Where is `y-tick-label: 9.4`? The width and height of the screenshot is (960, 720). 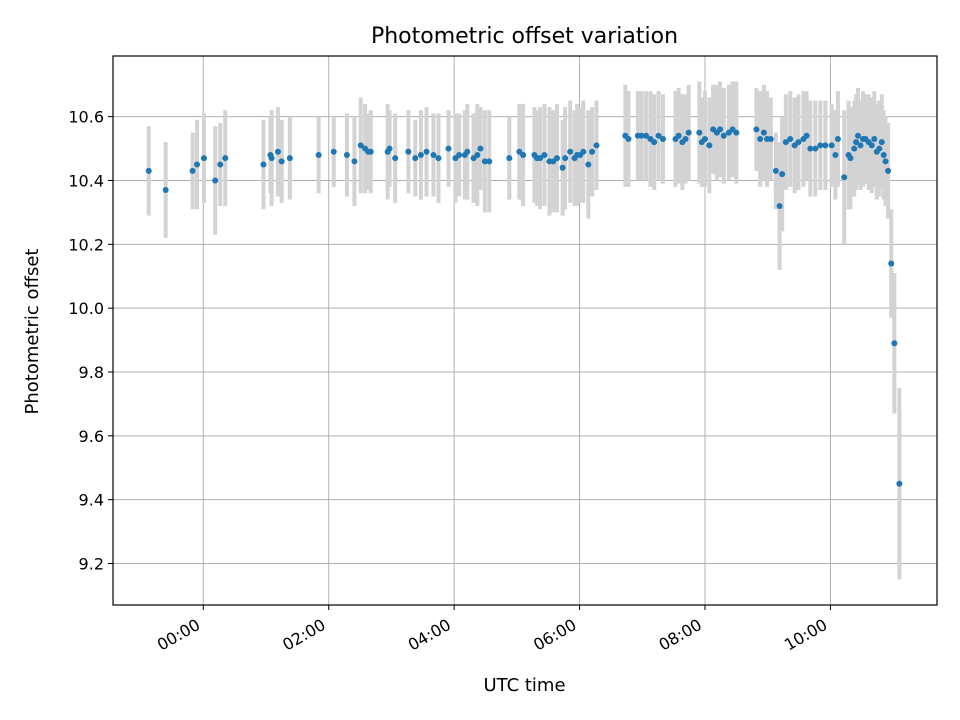
y-tick-label: 9.4 is located at coordinates (91, 500).